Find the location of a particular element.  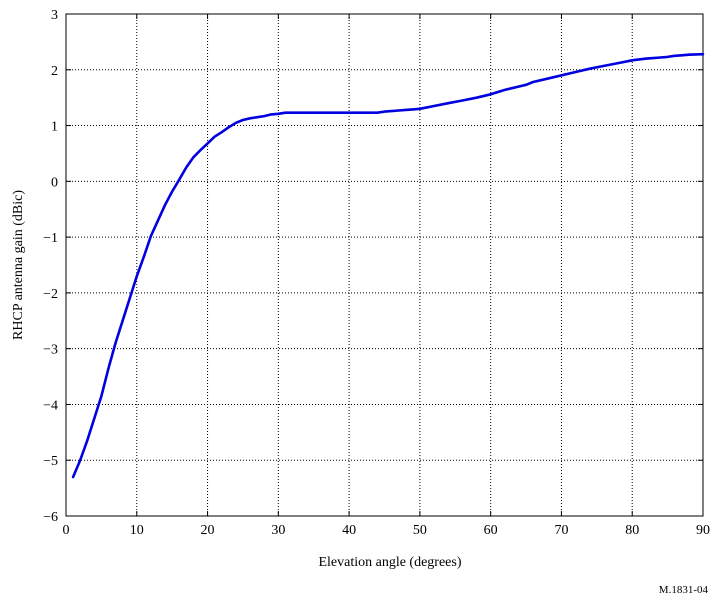

y-tick-label: 2 is located at coordinates (54, 71).